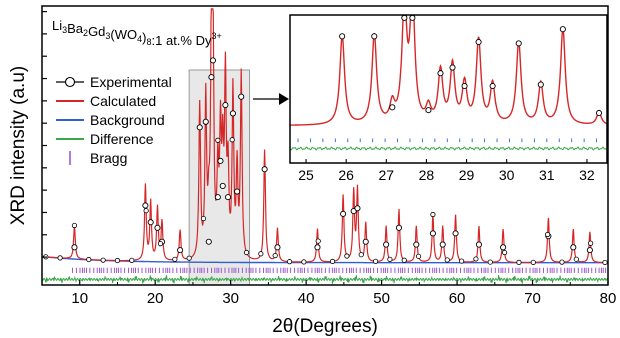 The image size is (620, 338). I want to click on x-tick-label: 80, so click(608, 298).